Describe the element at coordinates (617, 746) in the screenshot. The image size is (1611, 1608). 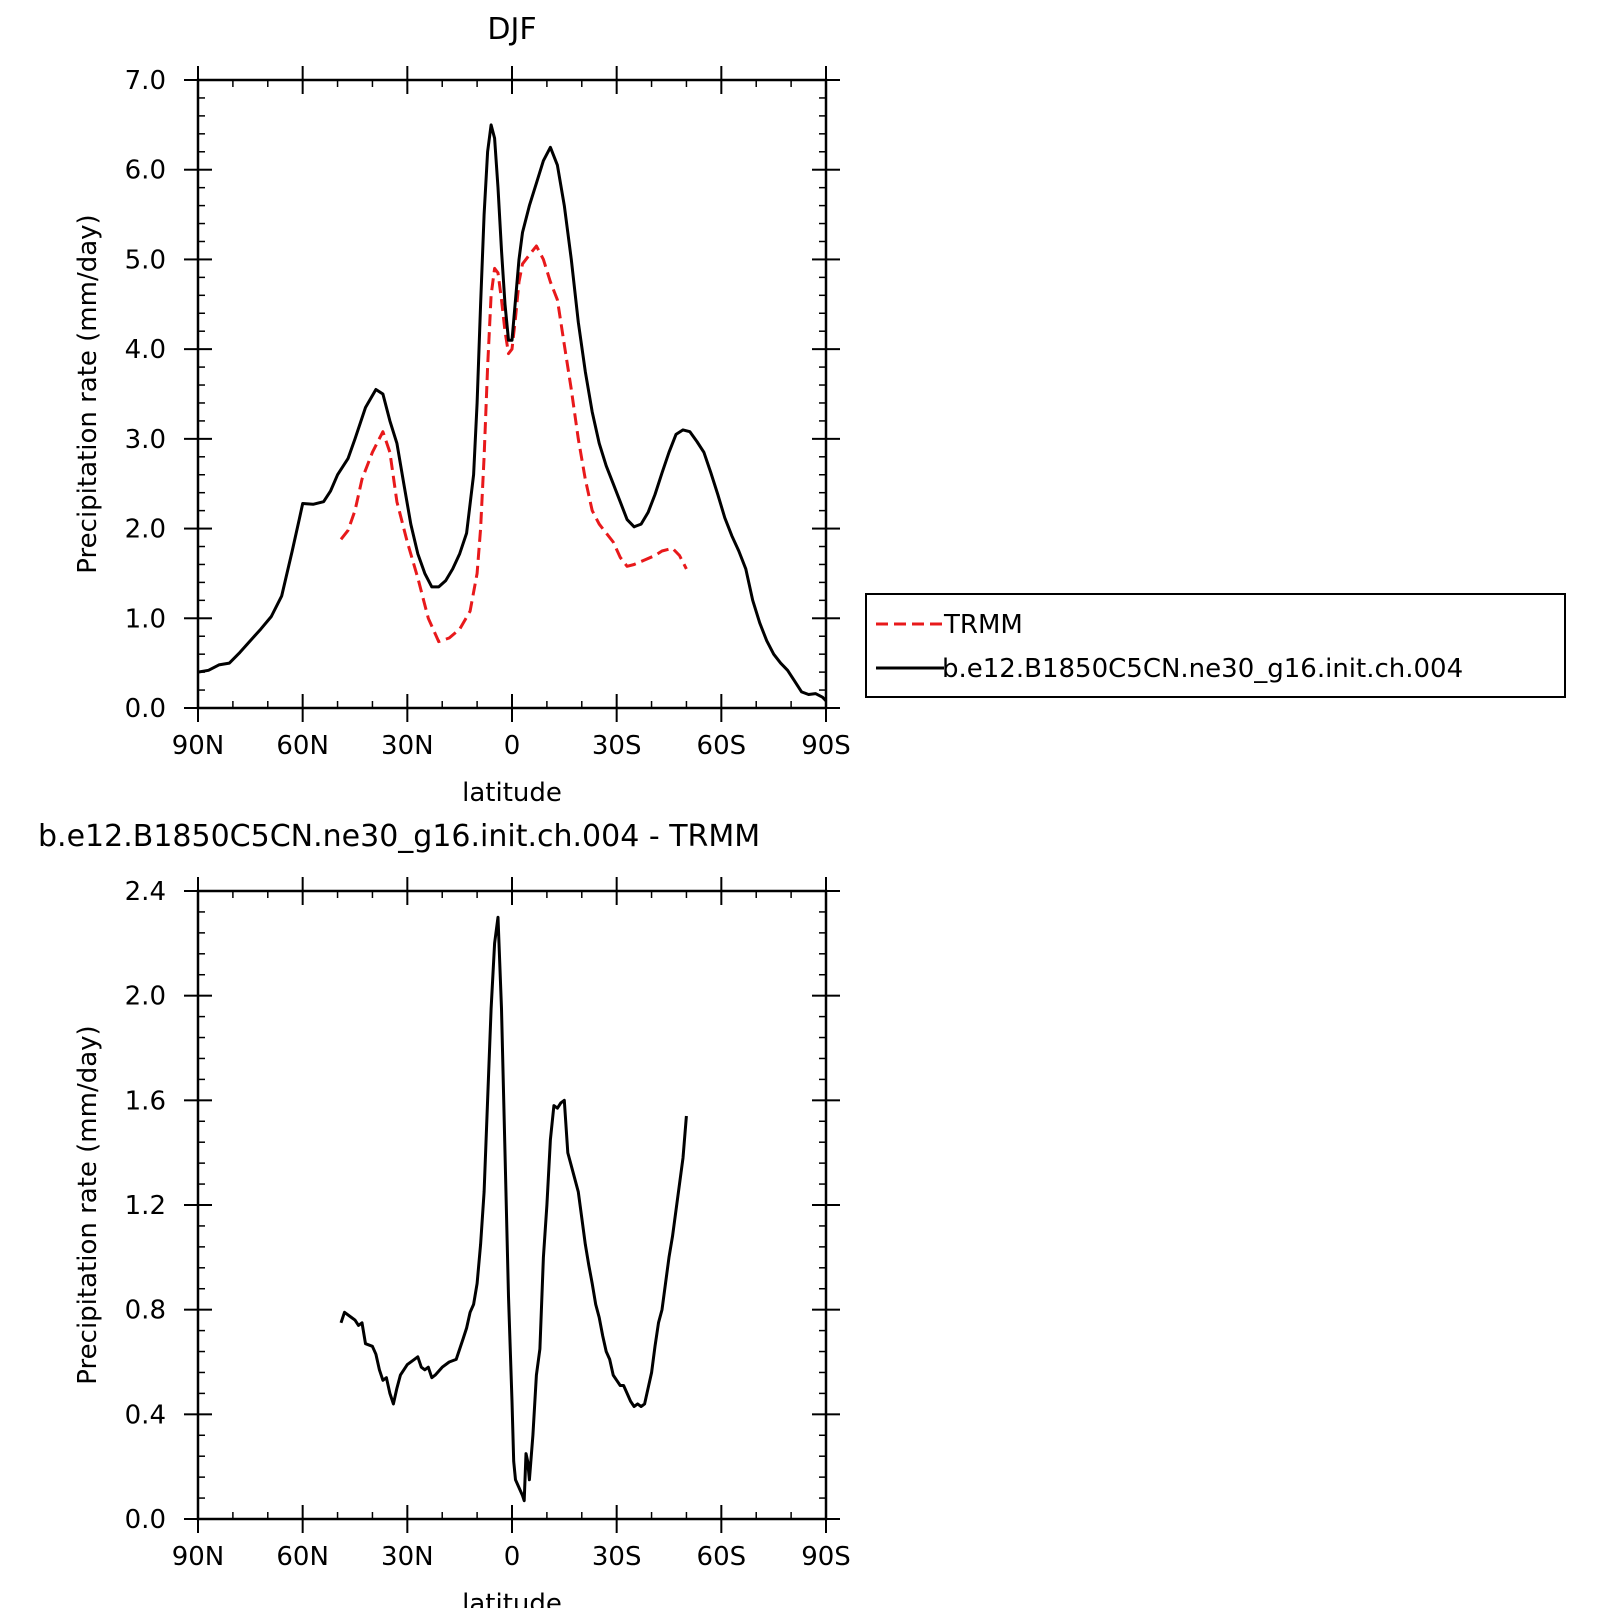
I see `top-x-tick-label: 30S` at that location.